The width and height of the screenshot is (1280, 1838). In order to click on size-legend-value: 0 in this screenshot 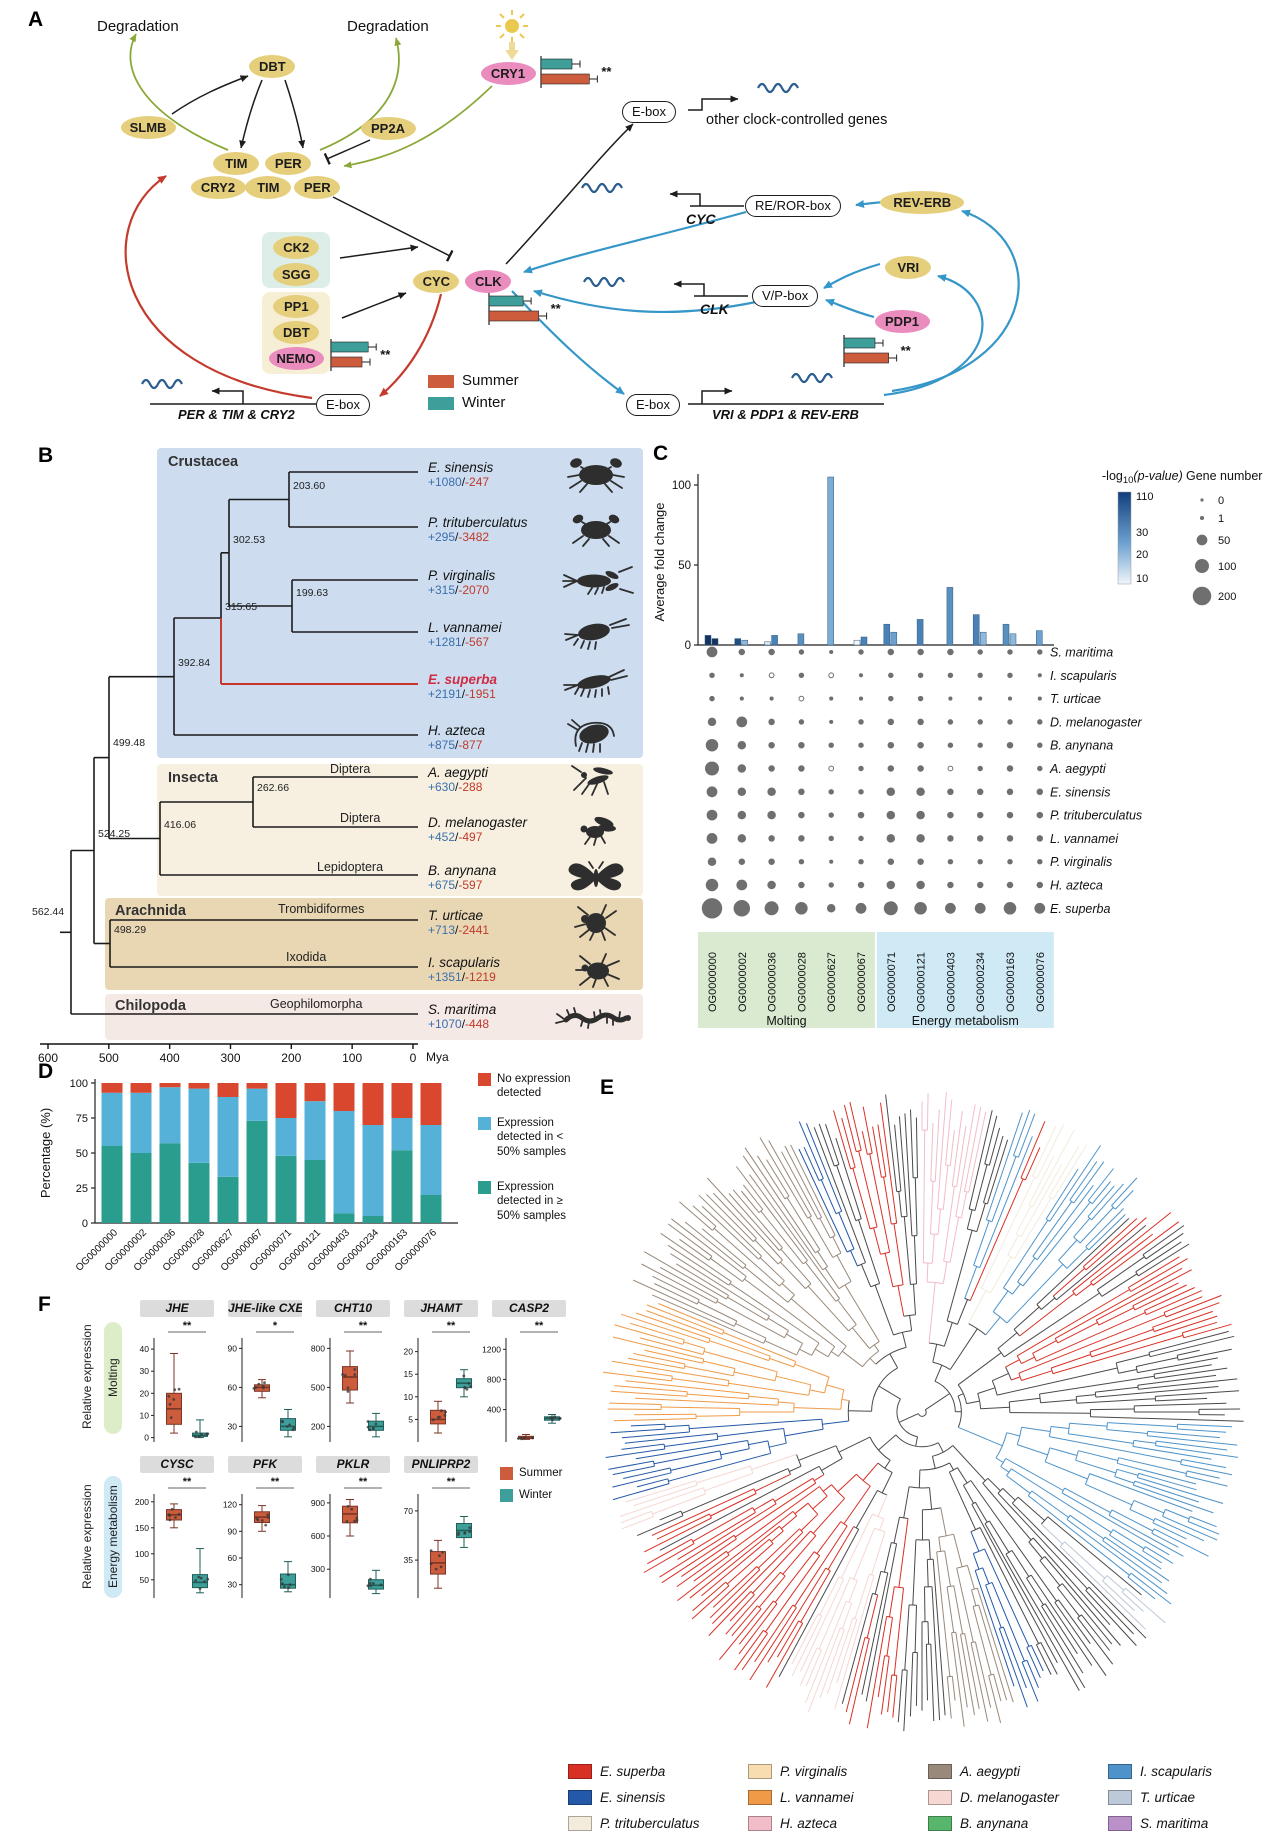, I will do `click(1221, 501)`.